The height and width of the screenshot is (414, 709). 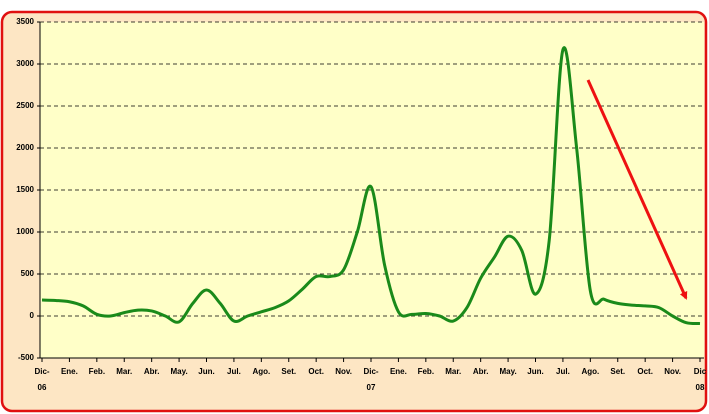 What do you see at coordinates (25, 63) in the screenshot?
I see `y-tick-label: 3000` at bounding box center [25, 63].